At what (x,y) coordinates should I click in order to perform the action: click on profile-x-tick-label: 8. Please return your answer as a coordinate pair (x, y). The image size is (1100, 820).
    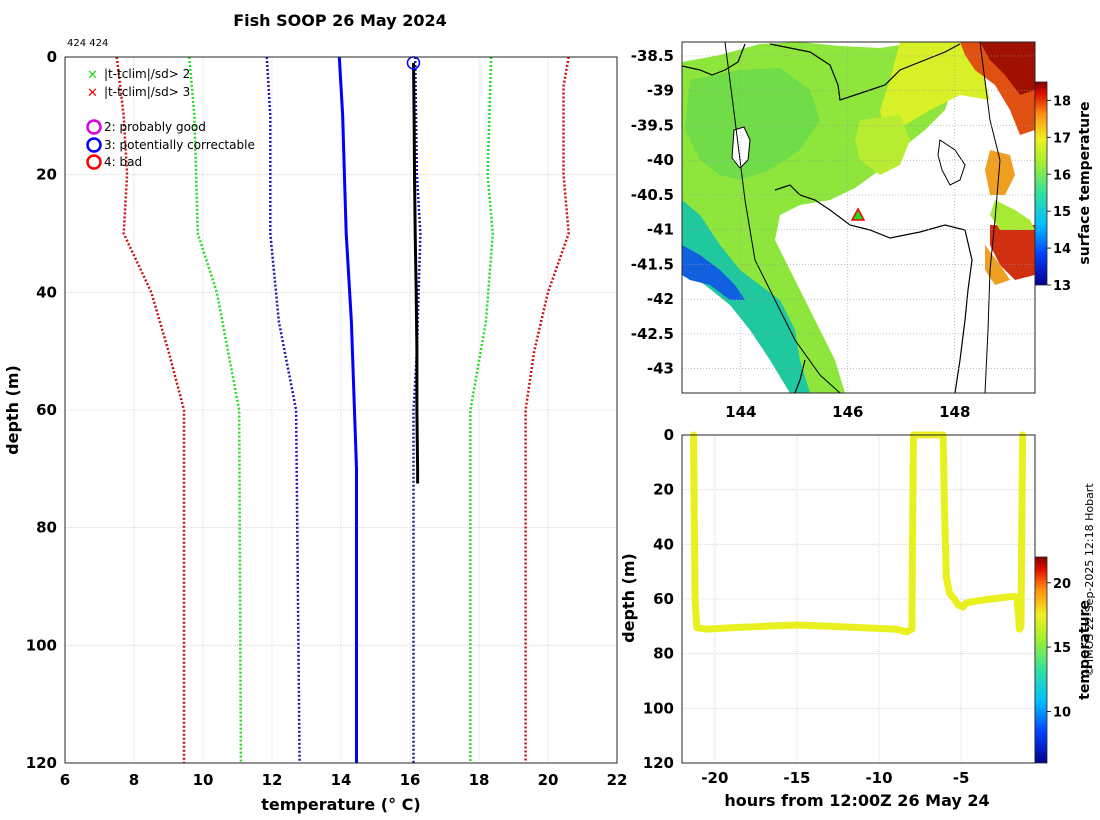
    Looking at the image, I should click on (134, 780).